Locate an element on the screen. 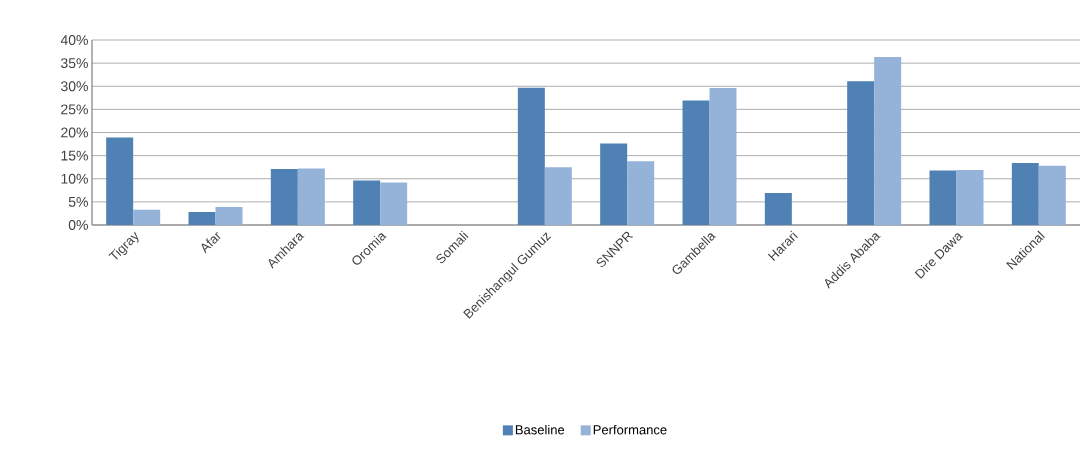 The height and width of the screenshot is (456, 1091). y-tick-label: 30% is located at coordinates (74, 86).